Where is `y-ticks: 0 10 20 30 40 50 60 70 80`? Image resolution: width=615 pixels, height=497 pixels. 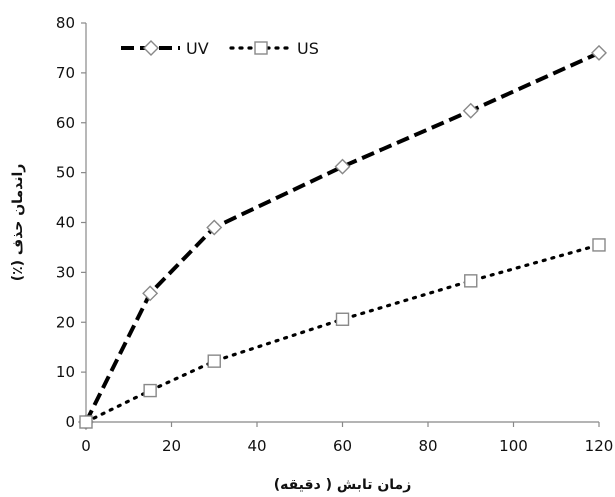
y-ticks: 0 10 20 30 40 50 60 70 80 is located at coordinates (71, 222).